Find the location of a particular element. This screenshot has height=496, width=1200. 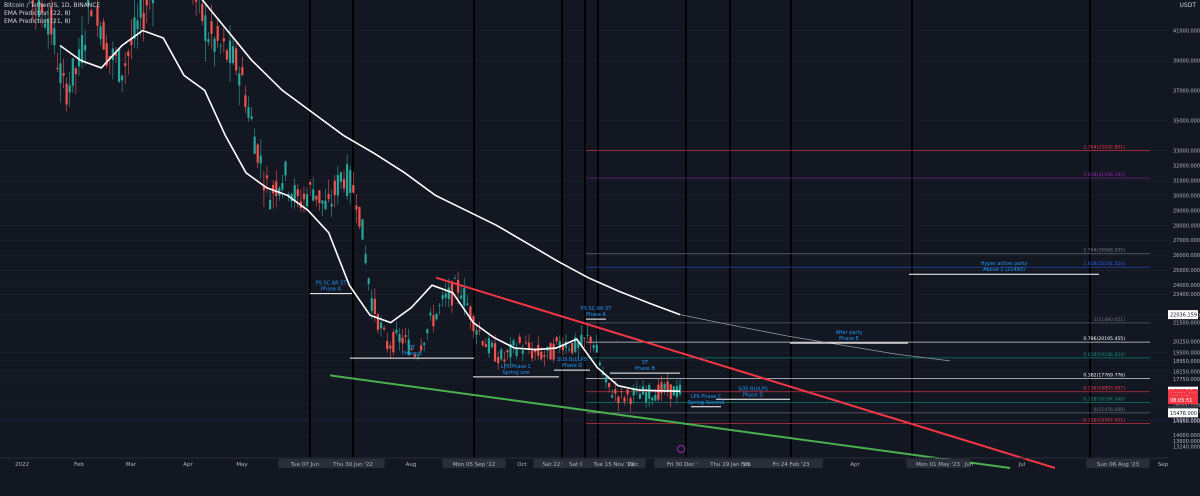

y-tick-label: 20250.000 is located at coordinates (1186, 342).